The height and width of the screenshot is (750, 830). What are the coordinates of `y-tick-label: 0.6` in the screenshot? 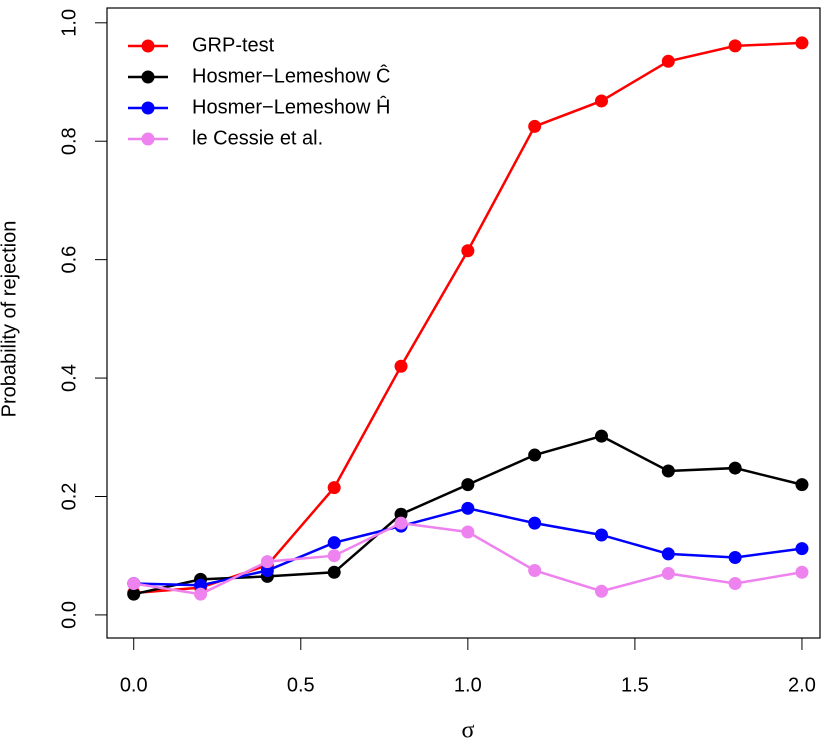 It's located at (69, 260).